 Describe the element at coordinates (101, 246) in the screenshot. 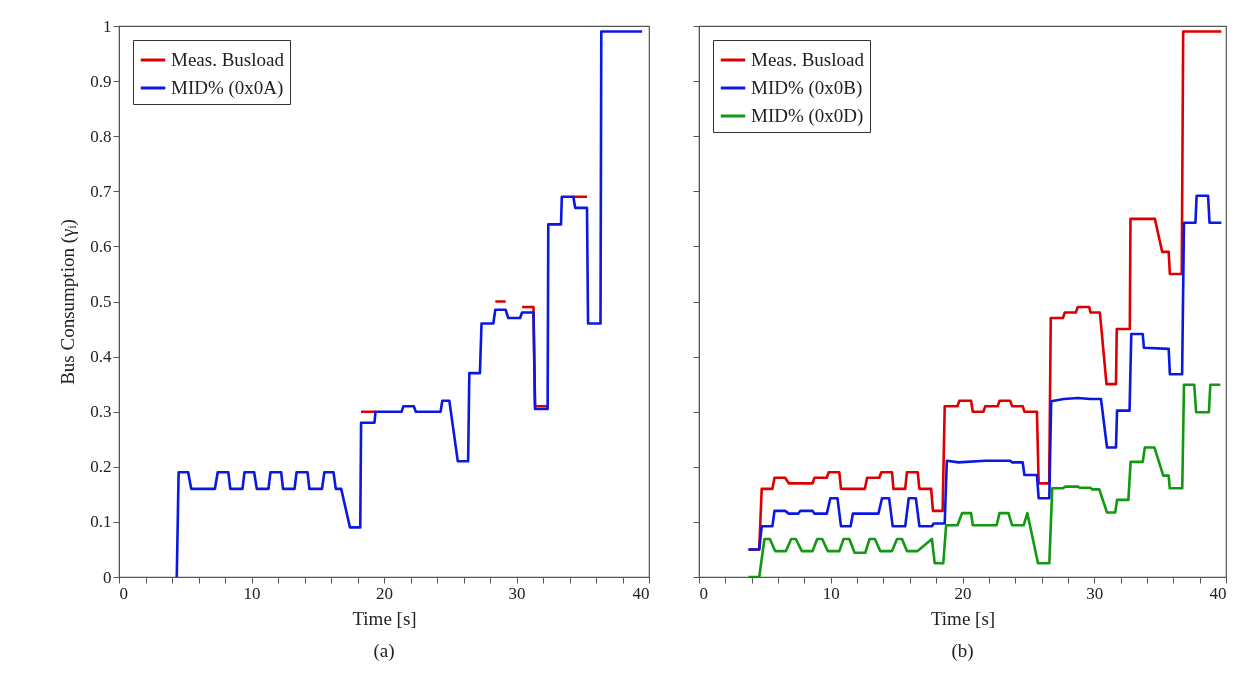

I see `y-tick-label: 0.6` at that location.